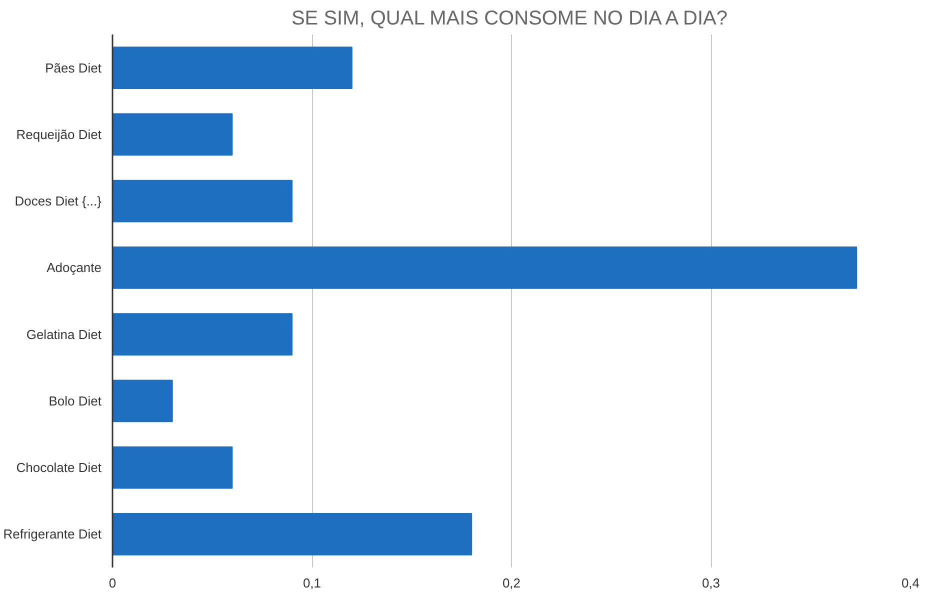 The image size is (948, 599). I want to click on y-tick-label: Refrigerante Diet, so click(52, 534).